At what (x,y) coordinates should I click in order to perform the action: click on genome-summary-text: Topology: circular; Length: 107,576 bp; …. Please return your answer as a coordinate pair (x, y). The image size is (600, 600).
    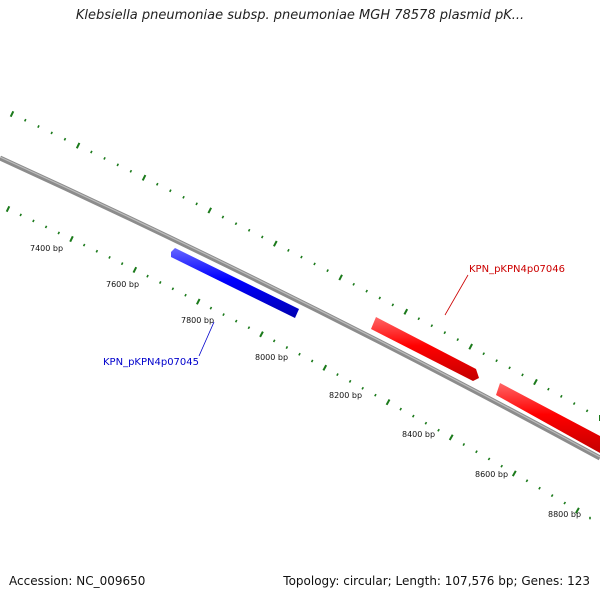
    Looking at the image, I should click on (436, 581).